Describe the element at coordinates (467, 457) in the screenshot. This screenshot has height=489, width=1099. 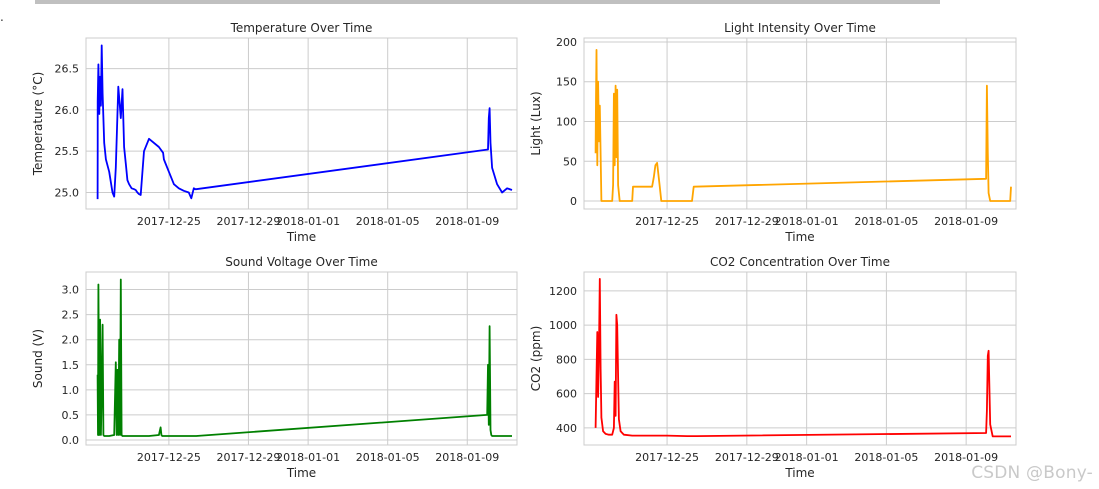
I see `chart2-xtick-label-4: 2018-01-09` at that location.